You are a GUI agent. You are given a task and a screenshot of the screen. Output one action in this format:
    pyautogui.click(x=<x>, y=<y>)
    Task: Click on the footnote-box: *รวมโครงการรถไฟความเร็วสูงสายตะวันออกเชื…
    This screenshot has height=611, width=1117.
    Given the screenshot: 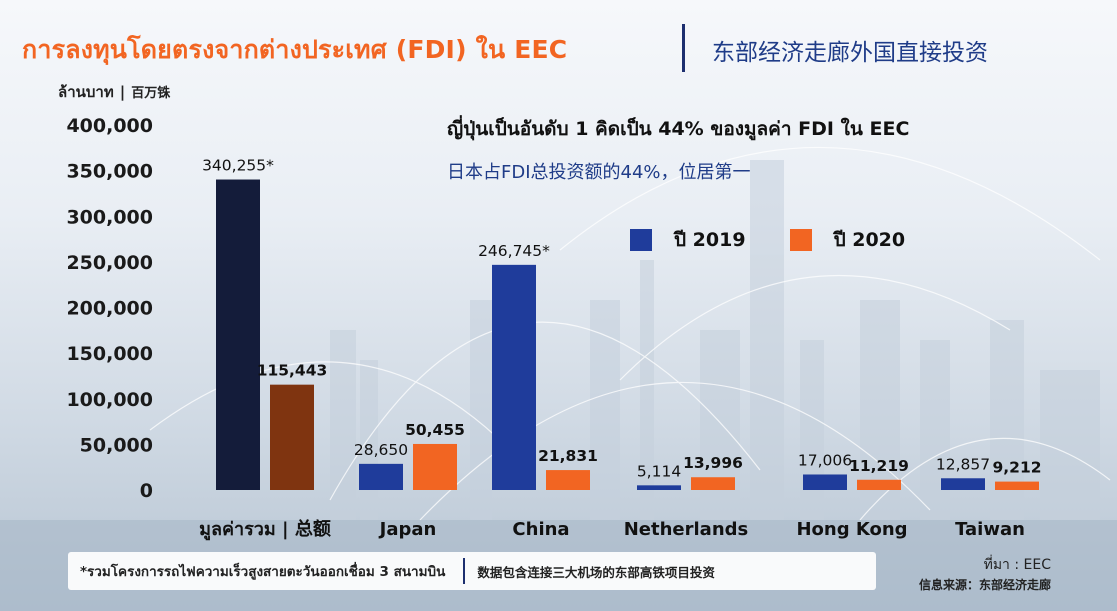 What is the action you would take?
    pyautogui.click(x=472, y=571)
    